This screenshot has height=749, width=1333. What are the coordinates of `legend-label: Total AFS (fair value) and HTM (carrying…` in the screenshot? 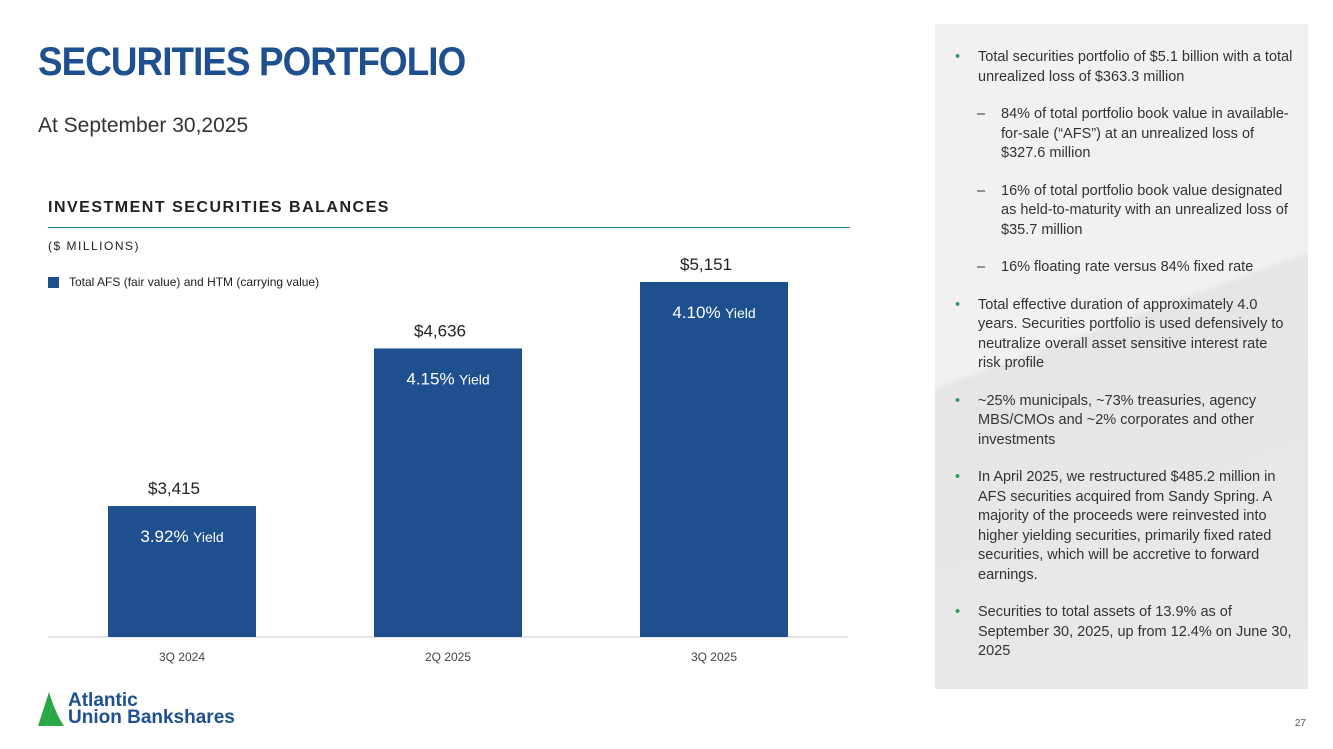 It's located at (194, 282).